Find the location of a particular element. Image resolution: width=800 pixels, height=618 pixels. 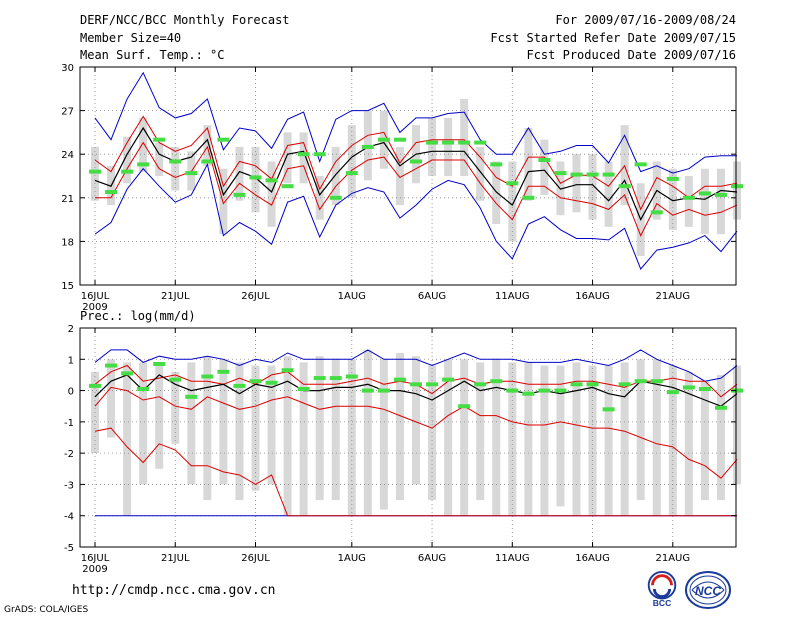

precip-panel-title: Prec.: log(mm/d) is located at coordinates (138, 316).